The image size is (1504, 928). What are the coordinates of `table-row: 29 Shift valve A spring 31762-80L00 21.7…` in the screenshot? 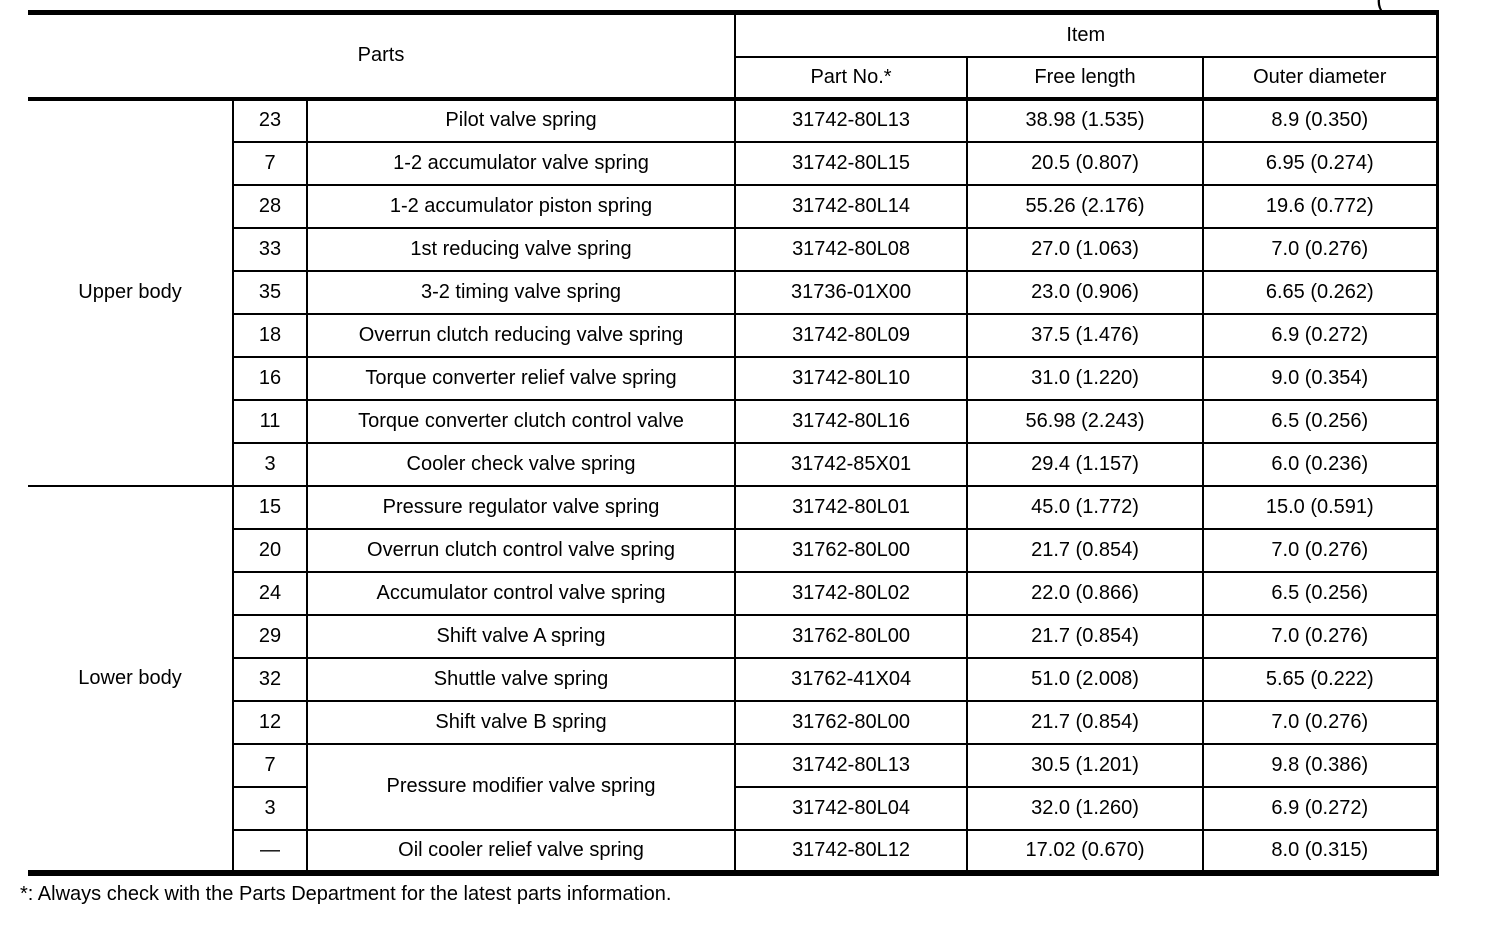 It's located at (733, 636).